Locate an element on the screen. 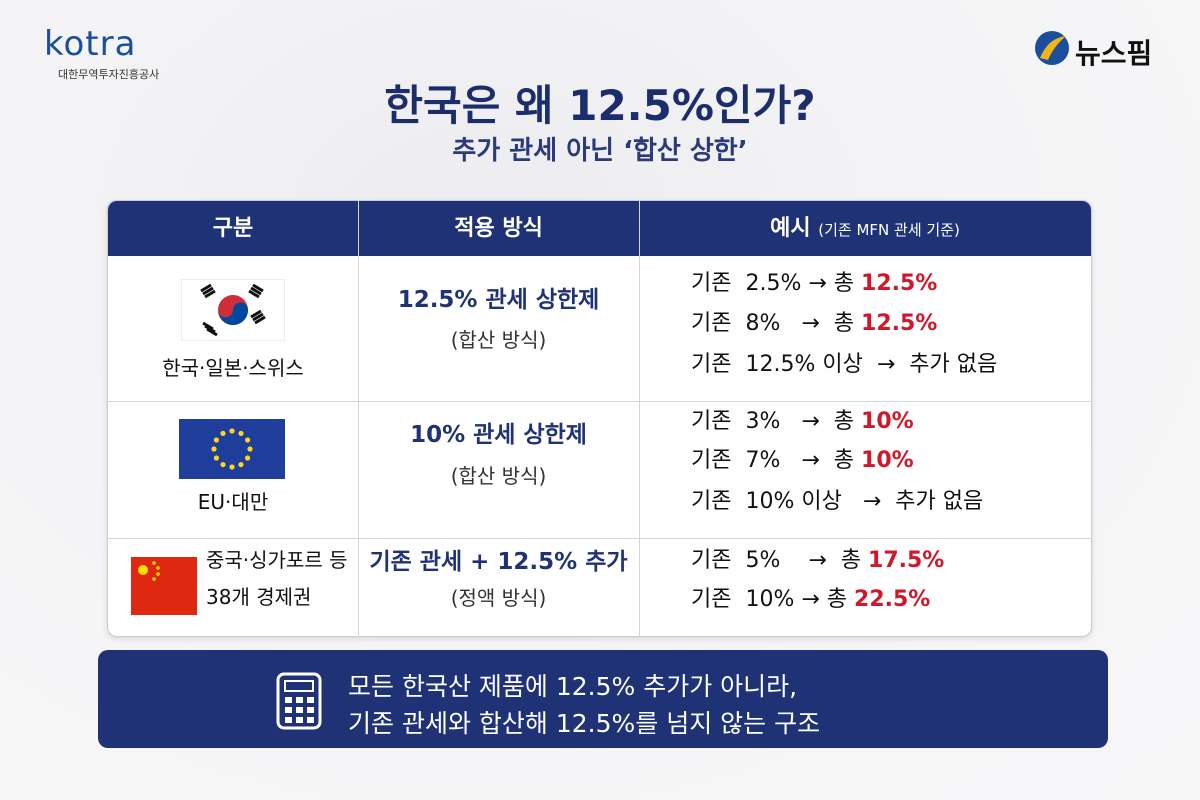  column-header: 적용 방식 is located at coordinates (498, 228).